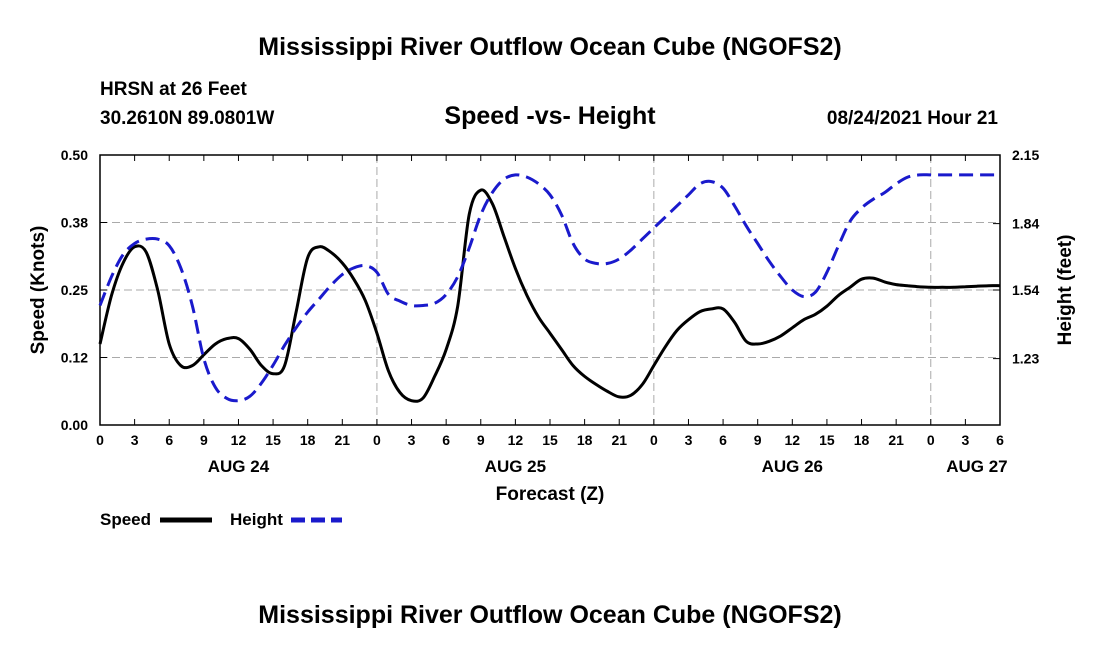  Describe the element at coordinates (1025, 290) in the screenshot. I see `y2-tick-label: 1.54` at that location.